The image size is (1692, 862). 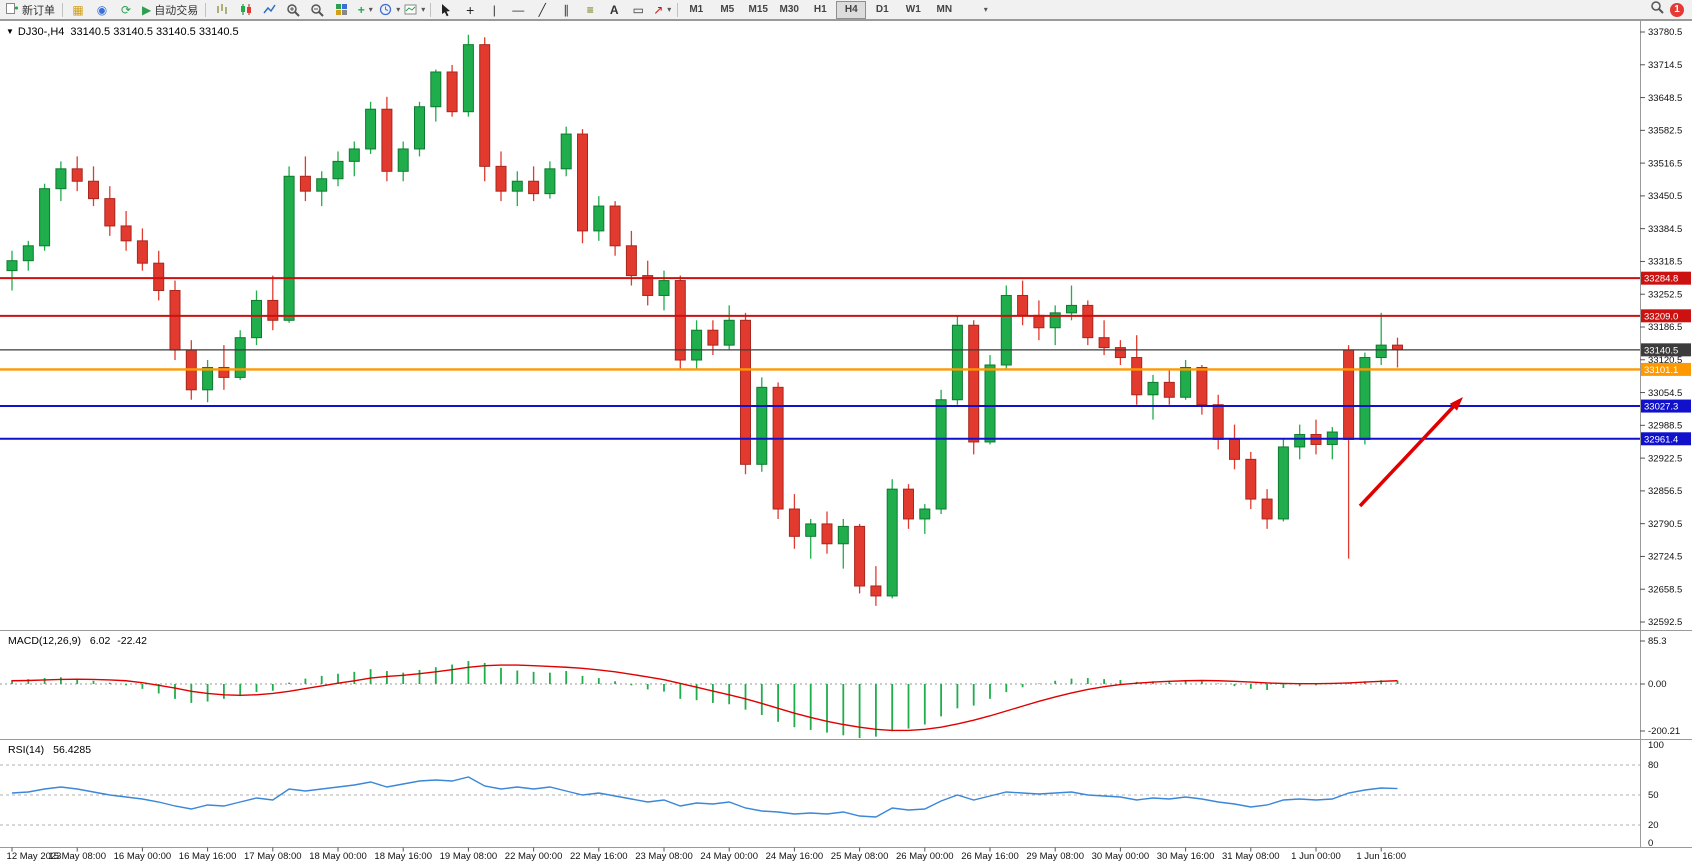 What do you see at coordinates (882, 9) in the screenshot?
I see `timeframe-D1: D1` at bounding box center [882, 9].